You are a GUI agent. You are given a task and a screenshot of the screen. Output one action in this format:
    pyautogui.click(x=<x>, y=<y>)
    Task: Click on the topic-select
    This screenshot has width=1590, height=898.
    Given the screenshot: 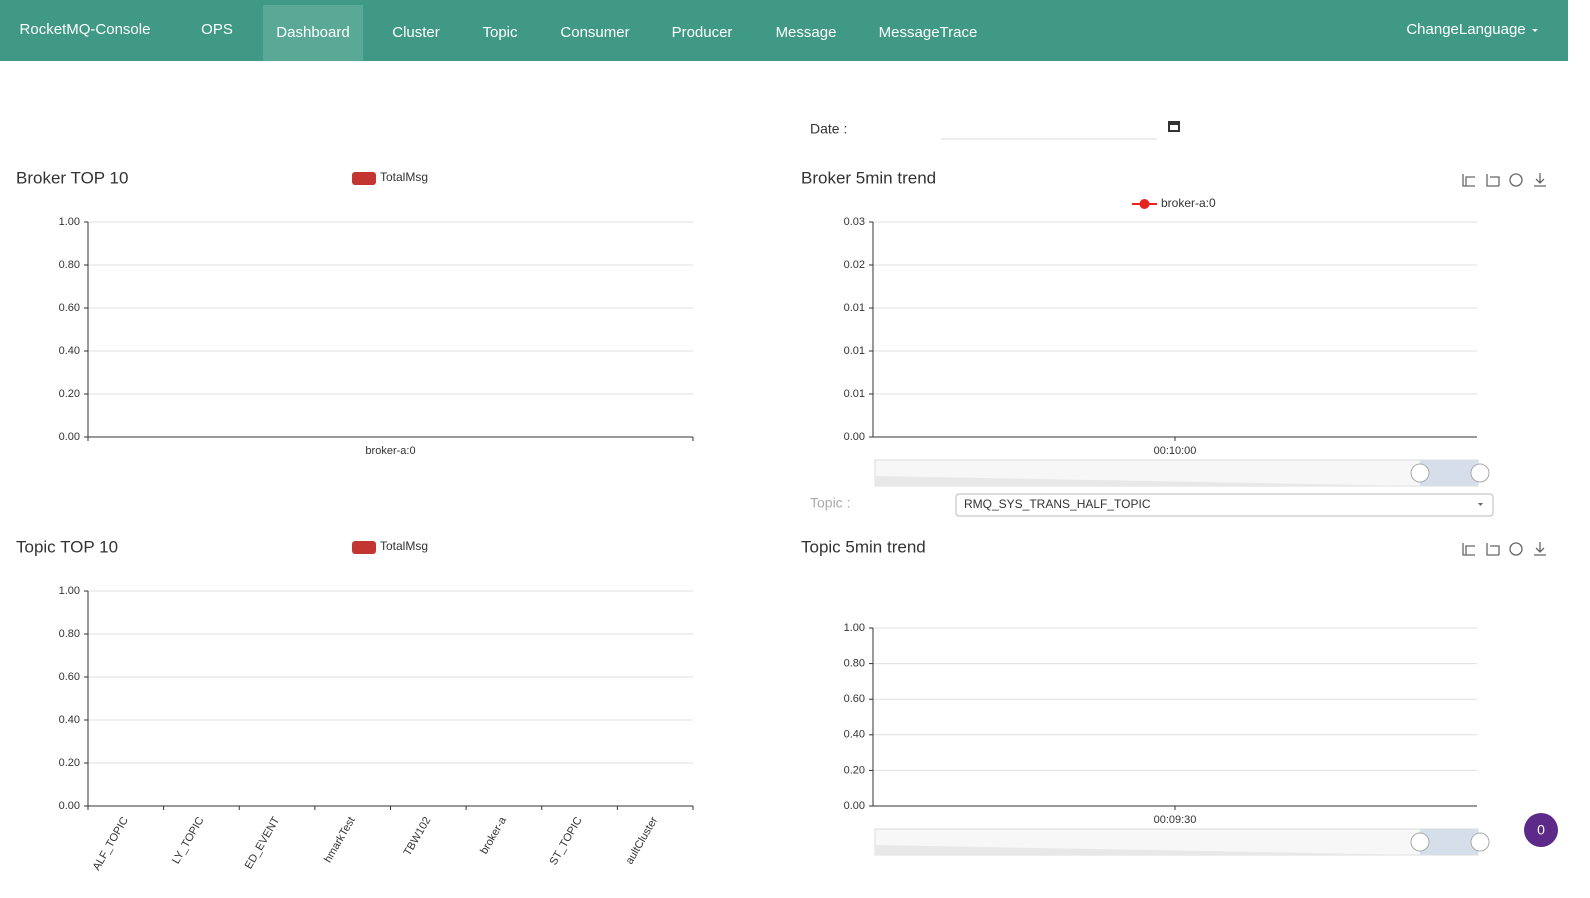 What is the action you would take?
    pyautogui.click(x=1224, y=505)
    